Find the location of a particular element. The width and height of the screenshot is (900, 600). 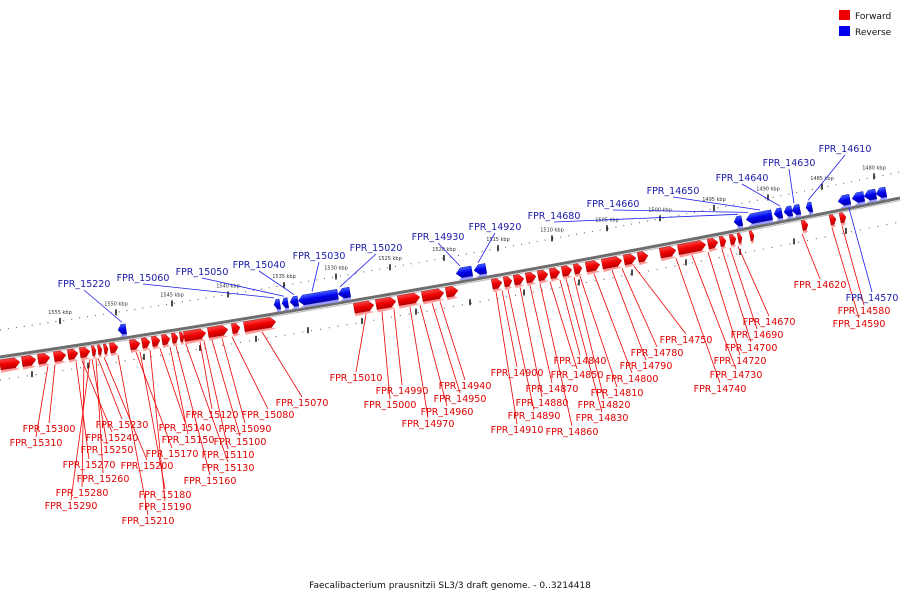

forward-gene-label: FPR_15120 is located at coordinates (212, 415).